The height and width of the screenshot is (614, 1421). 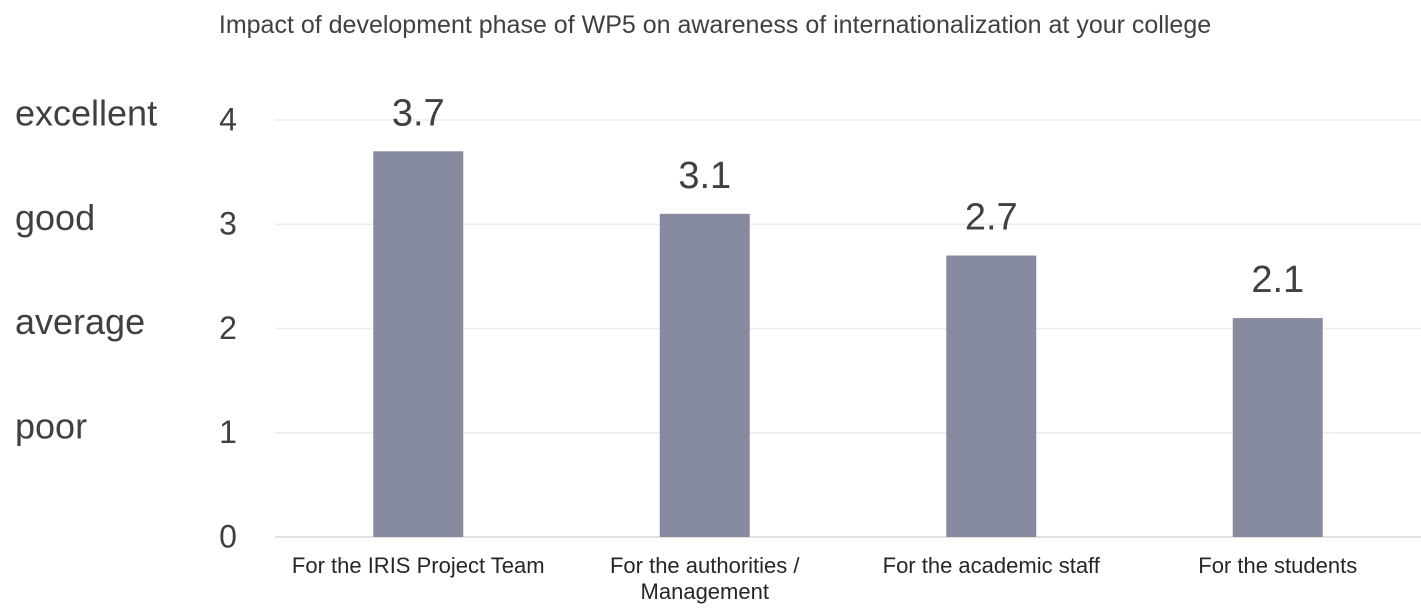 What do you see at coordinates (228, 432) in the screenshot?
I see `y-tick-label: 1` at bounding box center [228, 432].